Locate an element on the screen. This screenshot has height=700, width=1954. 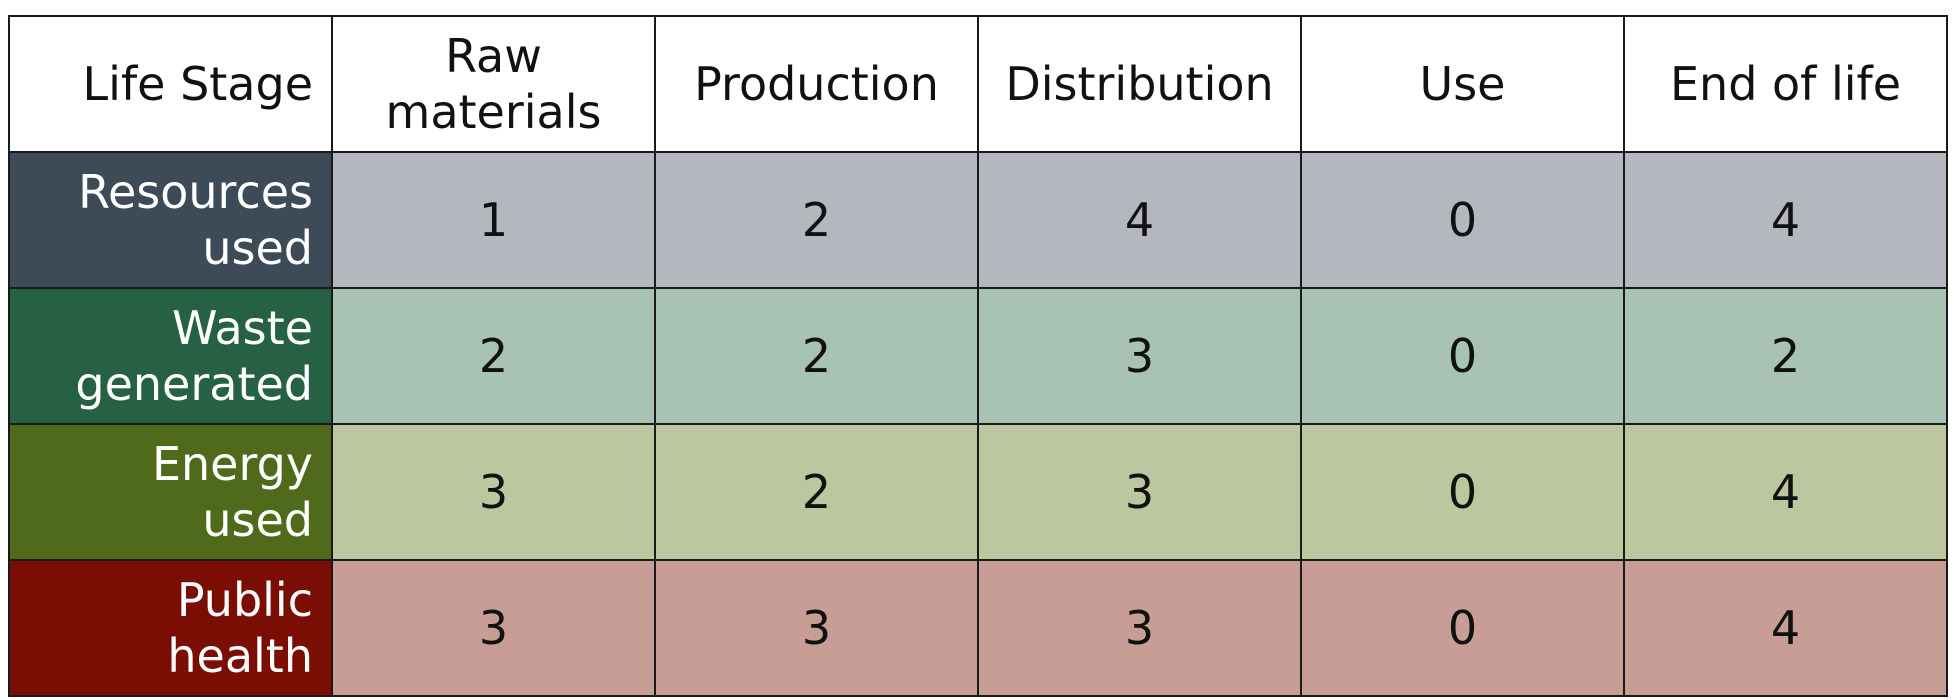
row-header-energy-used: Energy used is located at coordinates (170, 492).